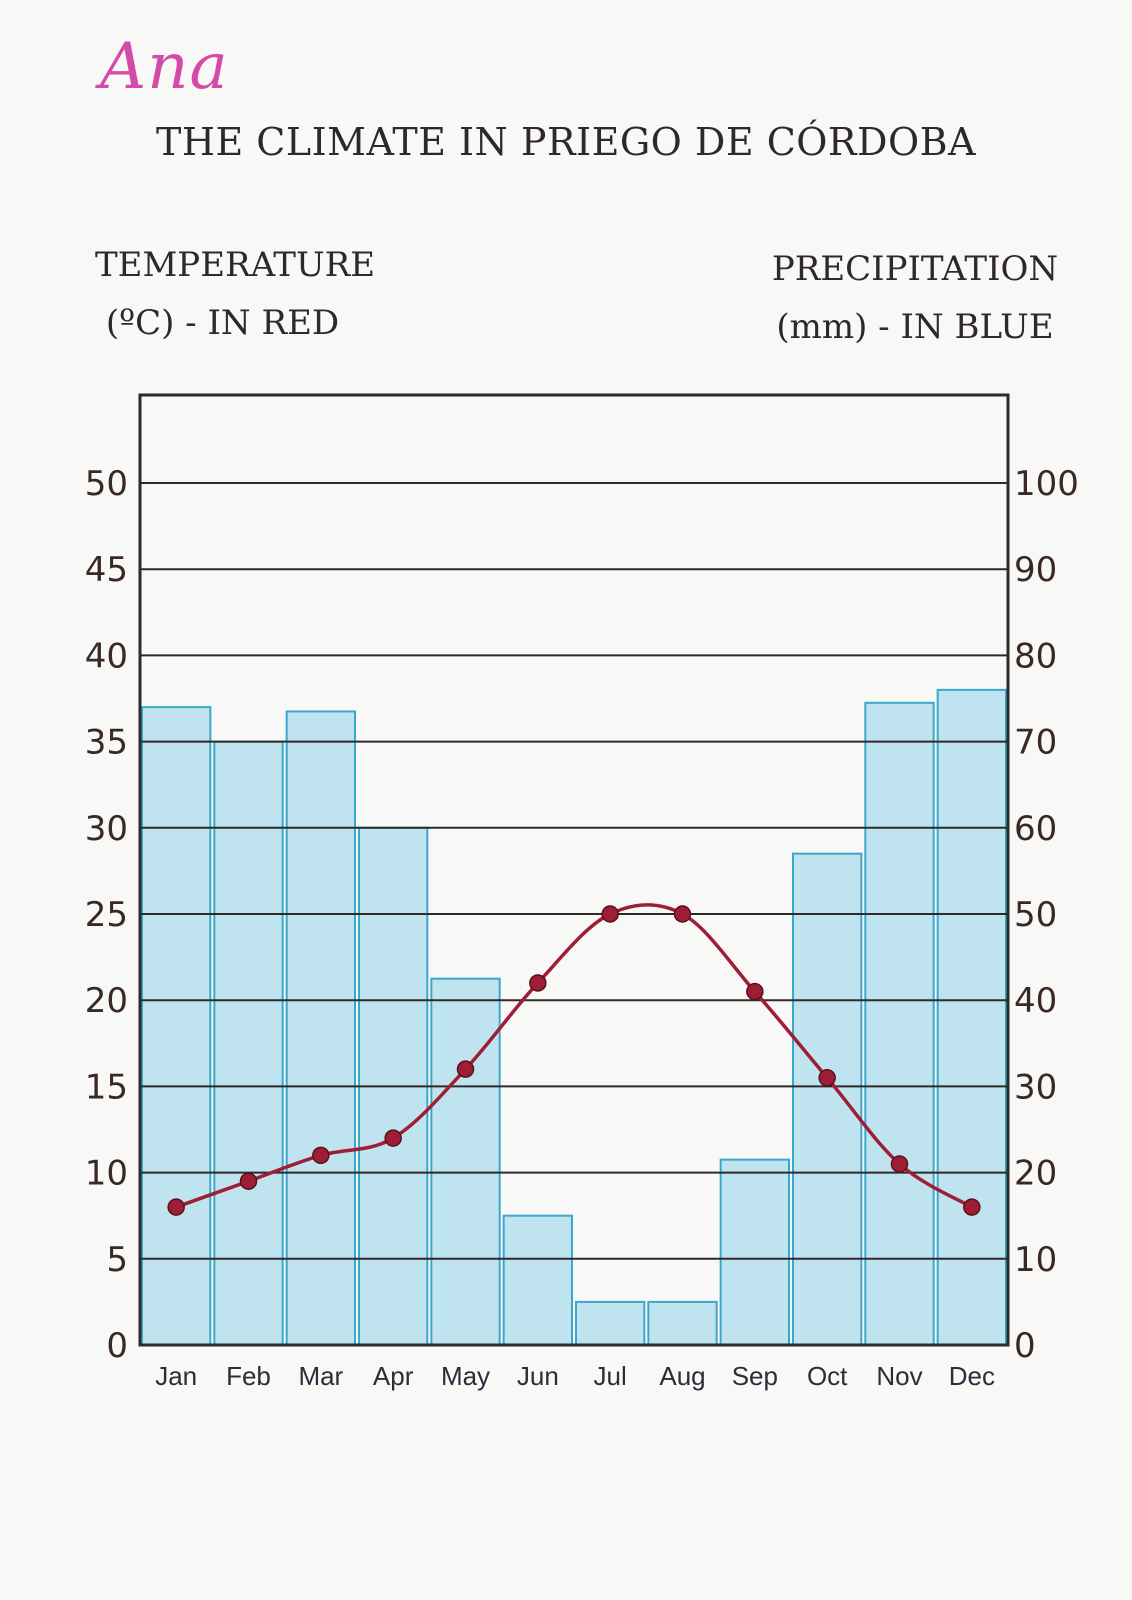 Image resolution: width=1132 pixels, height=1600 pixels. What do you see at coordinates (393, 1138) in the screenshot?
I see `temperature-point-apr` at bounding box center [393, 1138].